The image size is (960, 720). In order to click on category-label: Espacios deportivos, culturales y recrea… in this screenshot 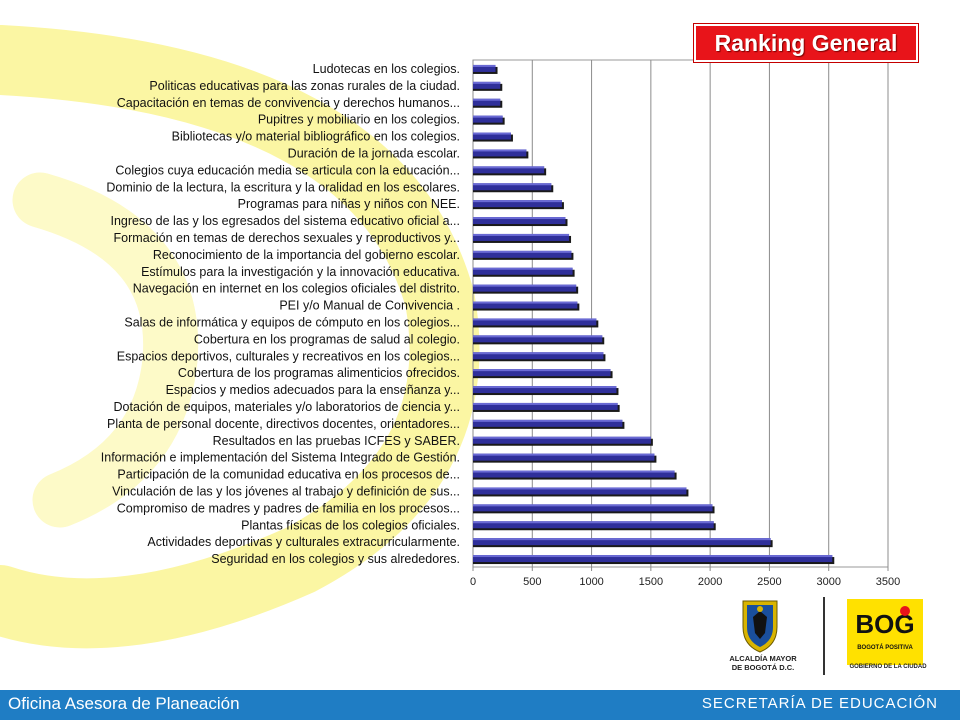, I will do `click(288, 356)`.